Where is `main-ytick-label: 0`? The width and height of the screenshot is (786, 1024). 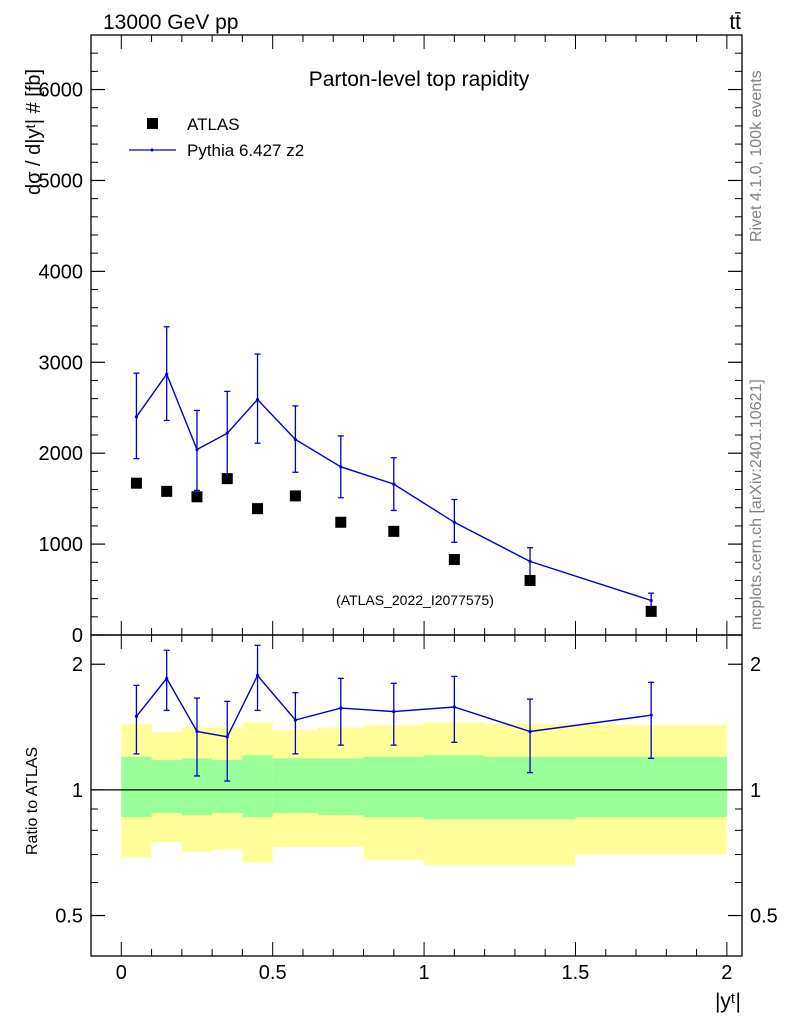
main-ytick-label: 0 is located at coordinates (77, 636).